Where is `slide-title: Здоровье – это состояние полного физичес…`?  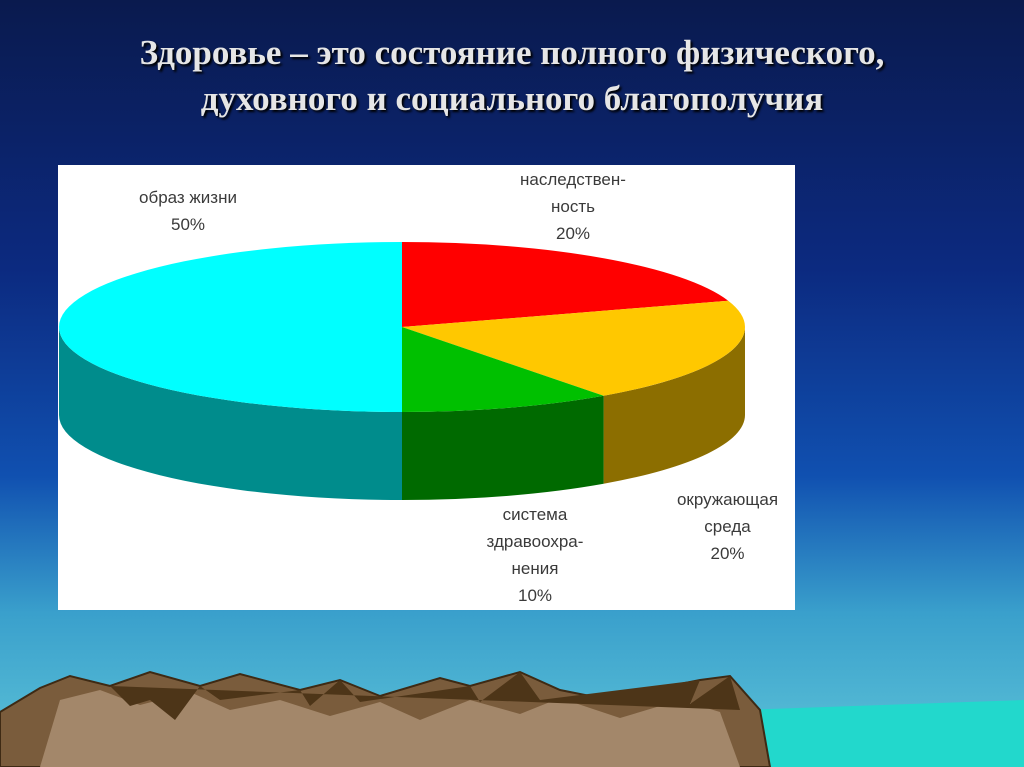 slide-title: Здоровье – это состояние полного физичес… is located at coordinates (512, 75).